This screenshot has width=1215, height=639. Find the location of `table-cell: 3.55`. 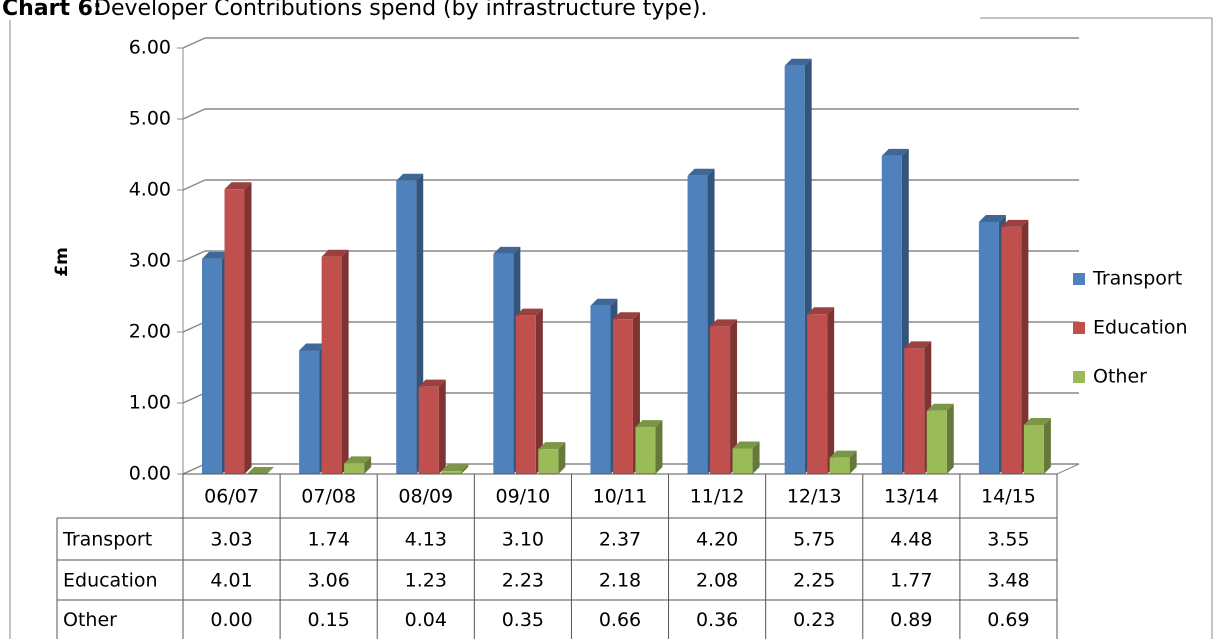

table-cell: 3.55 is located at coordinates (1008, 540).